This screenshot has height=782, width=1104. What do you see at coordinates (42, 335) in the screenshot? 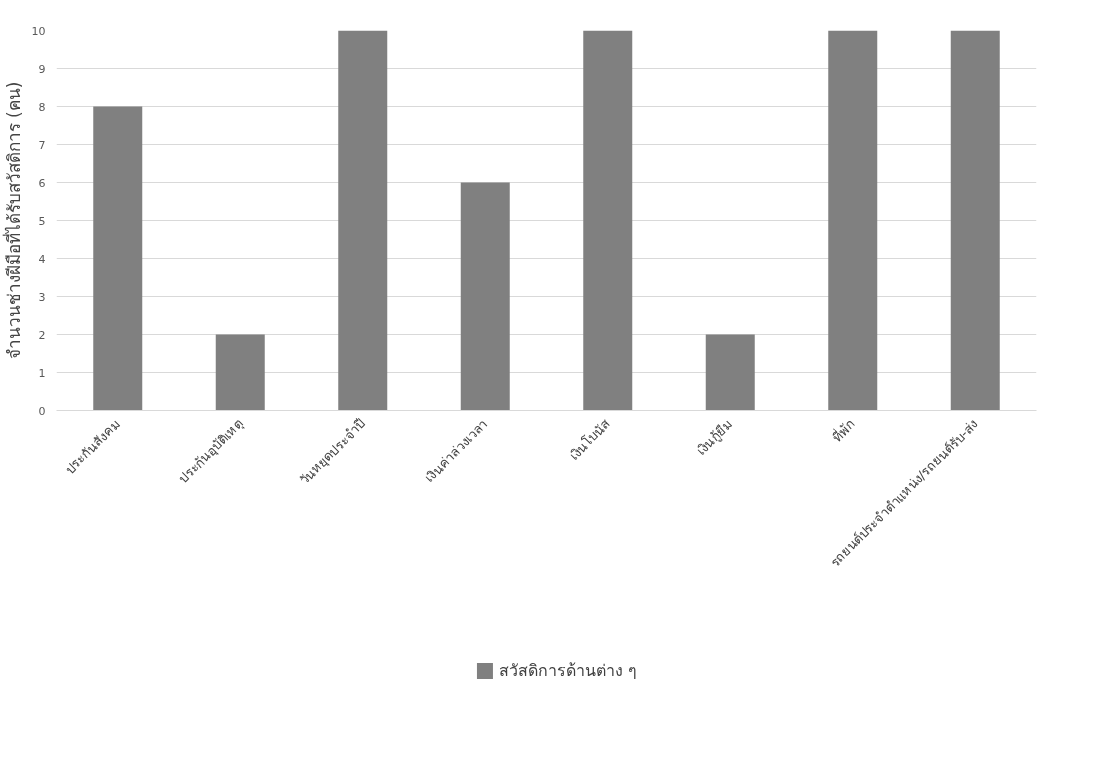
I see `y-tick-label: 2` at bounding box center [42, 335].